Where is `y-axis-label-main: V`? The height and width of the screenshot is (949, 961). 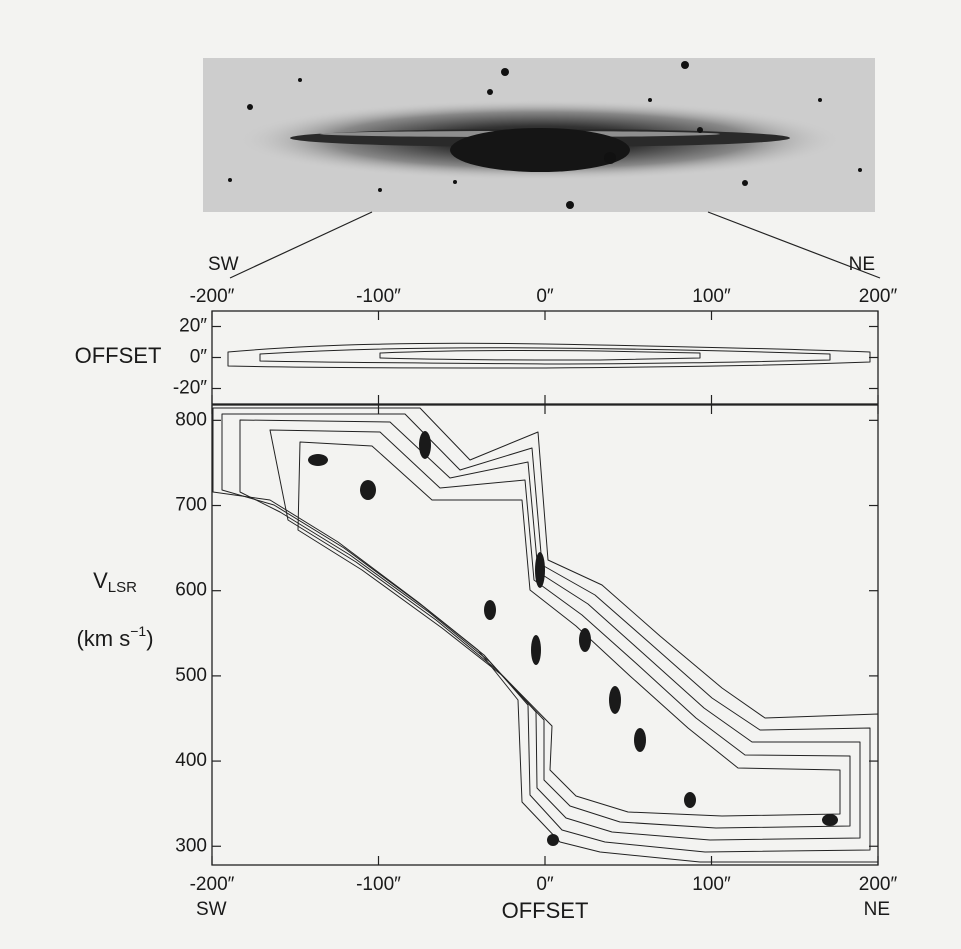 y-axis-label-main: V is located at coordinates (100, 580).